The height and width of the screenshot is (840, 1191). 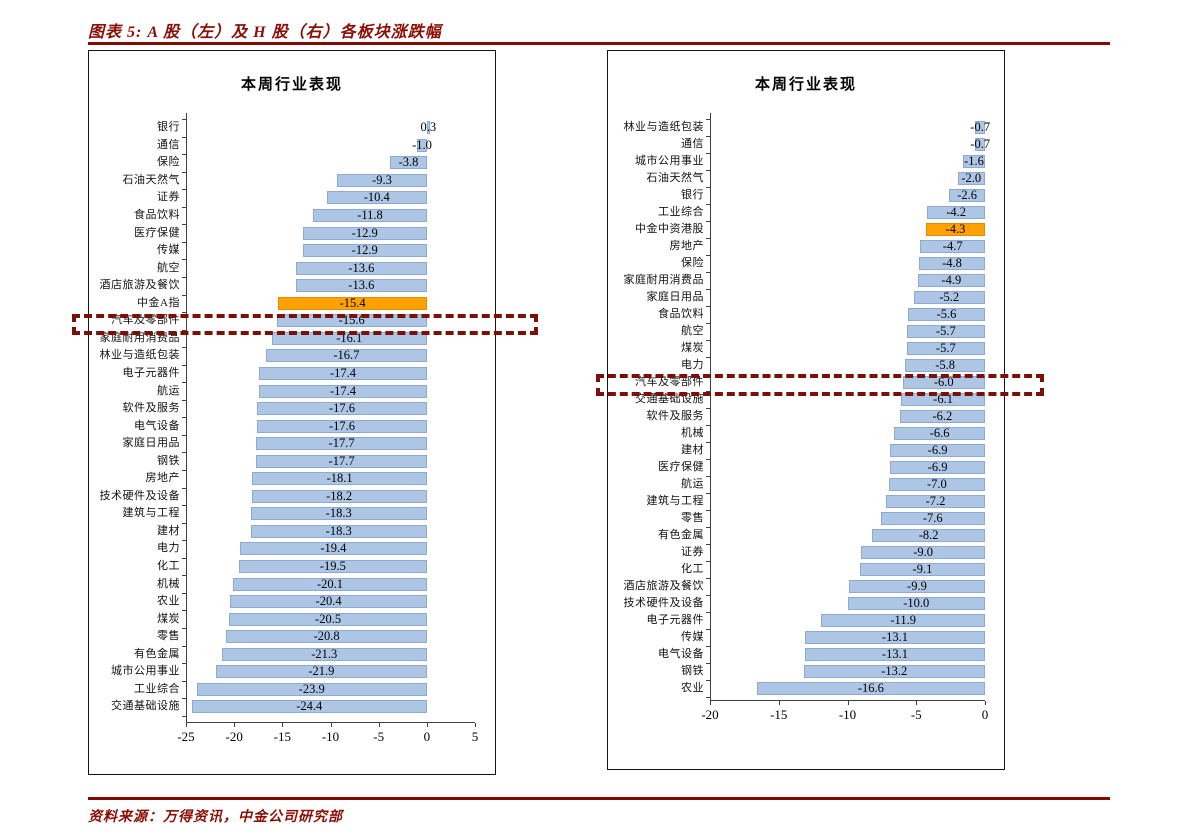 I want to click on category-label: 航运, so click(x=692, y=484).